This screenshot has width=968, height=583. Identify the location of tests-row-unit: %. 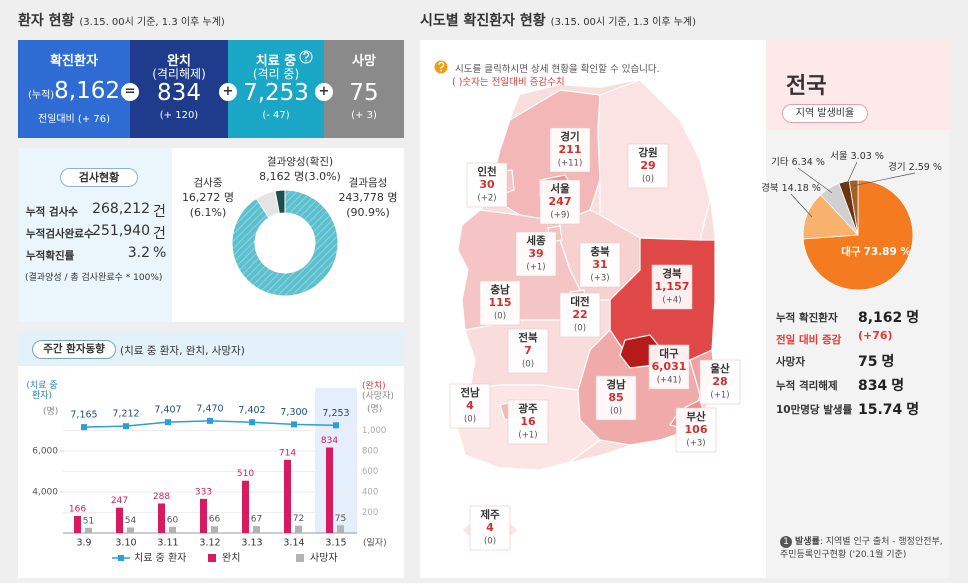
(160, 253).